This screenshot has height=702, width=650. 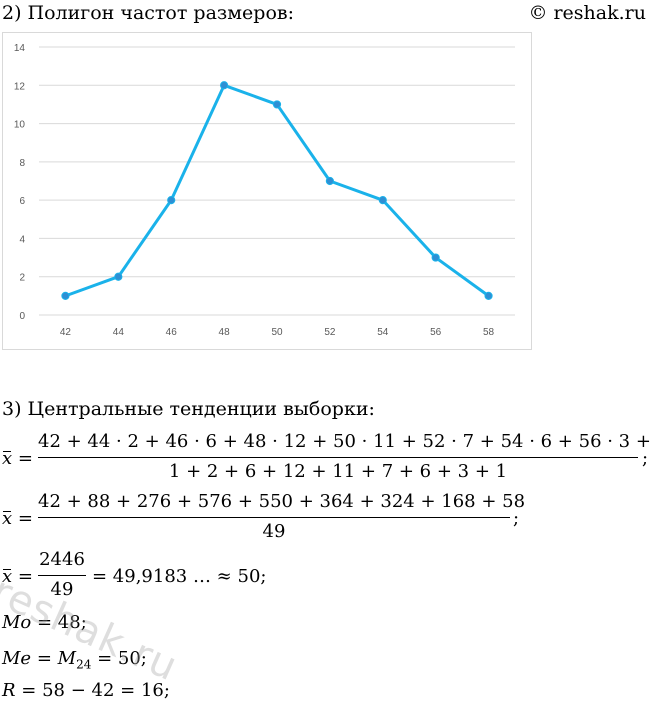 What do you see at coordinates (119, 332) in the screenshot?
I see `x-tick-label: 44` at bounding box center [119, 332].